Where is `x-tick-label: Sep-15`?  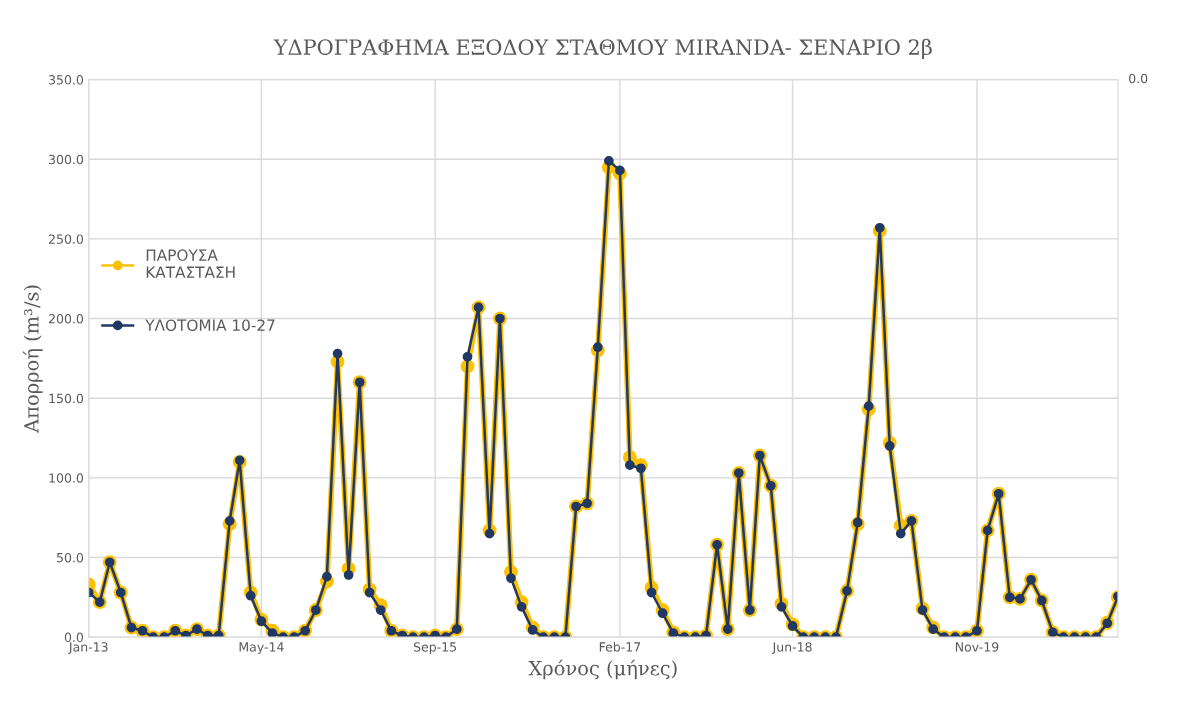 x-tick-label: Sep-15 is located at coordinates (435, 648).